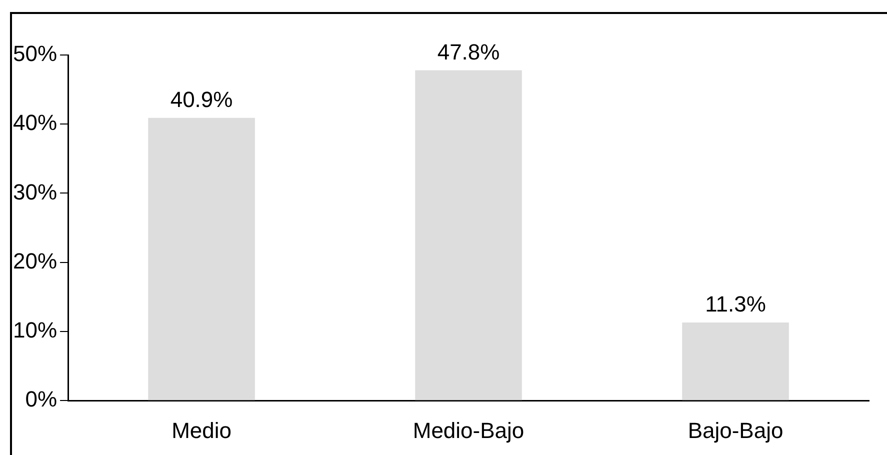  Describe the element at coordinates (735, 304) in the screenshot. I see `data-label: 11.3%` at that location.